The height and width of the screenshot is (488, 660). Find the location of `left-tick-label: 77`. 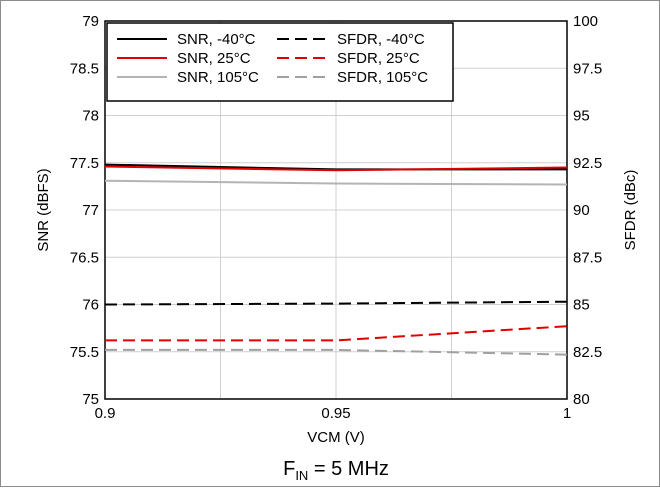

left-tick-label: 77 is located at coordinates (90, 210).